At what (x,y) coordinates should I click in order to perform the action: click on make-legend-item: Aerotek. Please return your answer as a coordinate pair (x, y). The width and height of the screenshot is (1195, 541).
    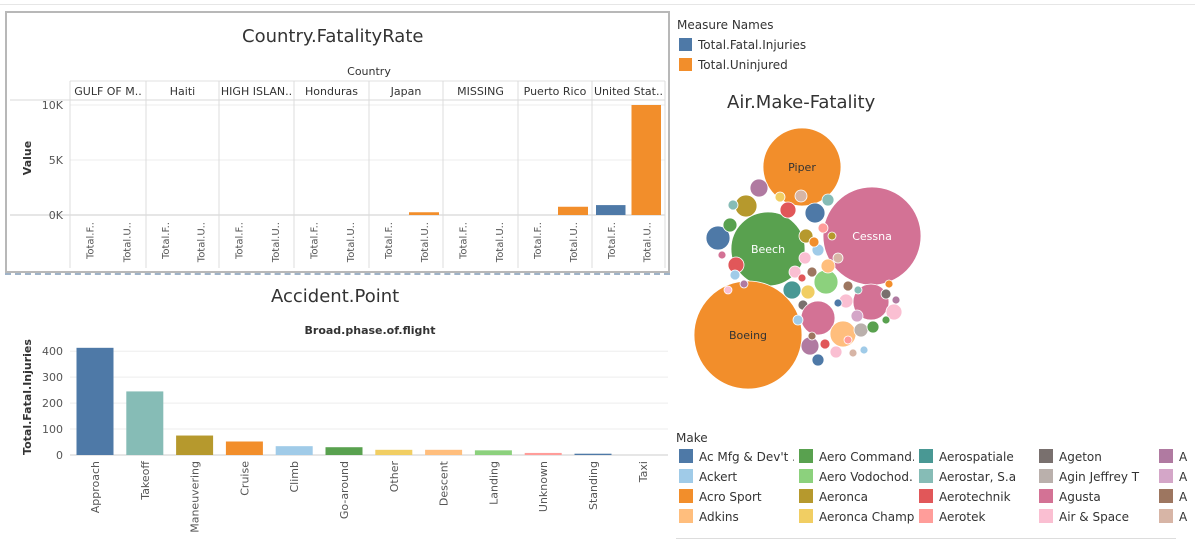
    Looking at the image, I should click on (976, 517).